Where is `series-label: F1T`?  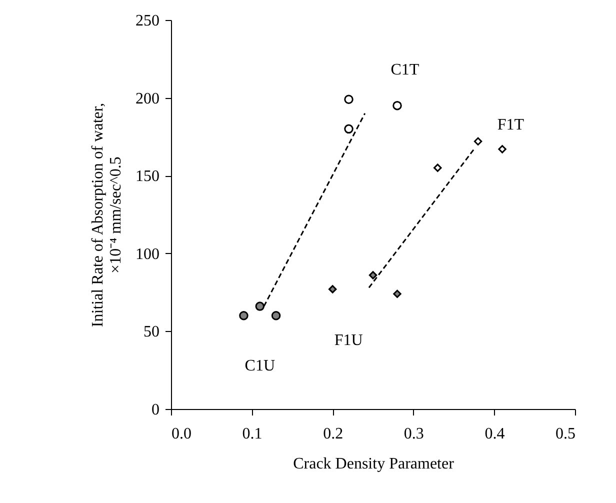 series-label: F1T is located at coordinates (510, 125).